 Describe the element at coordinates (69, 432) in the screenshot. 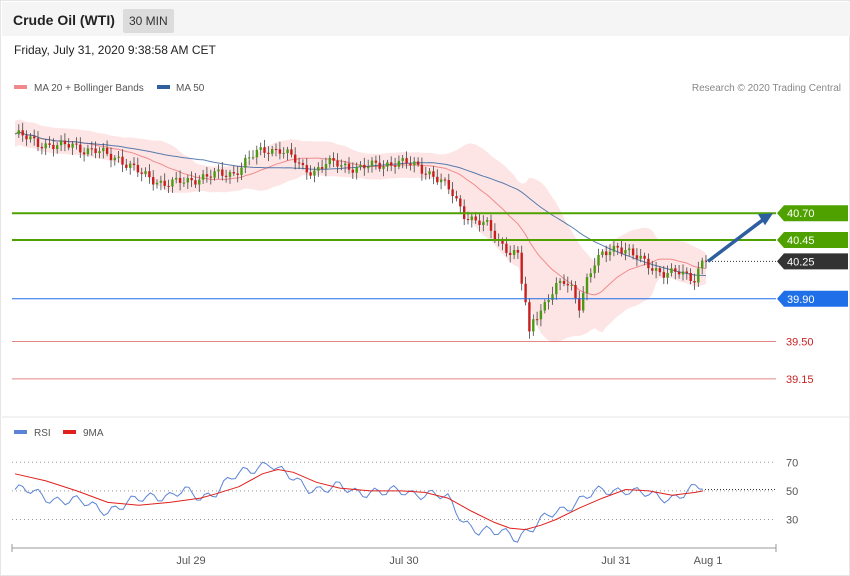

I see `rsi-ma-legend-swatch` at that location.